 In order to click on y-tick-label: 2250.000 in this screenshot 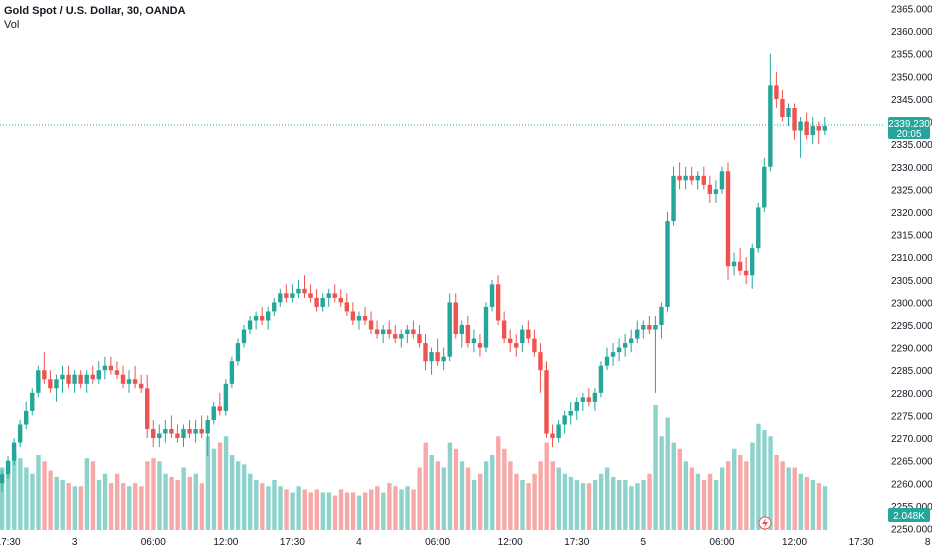, I will do `click(911, 529)`.